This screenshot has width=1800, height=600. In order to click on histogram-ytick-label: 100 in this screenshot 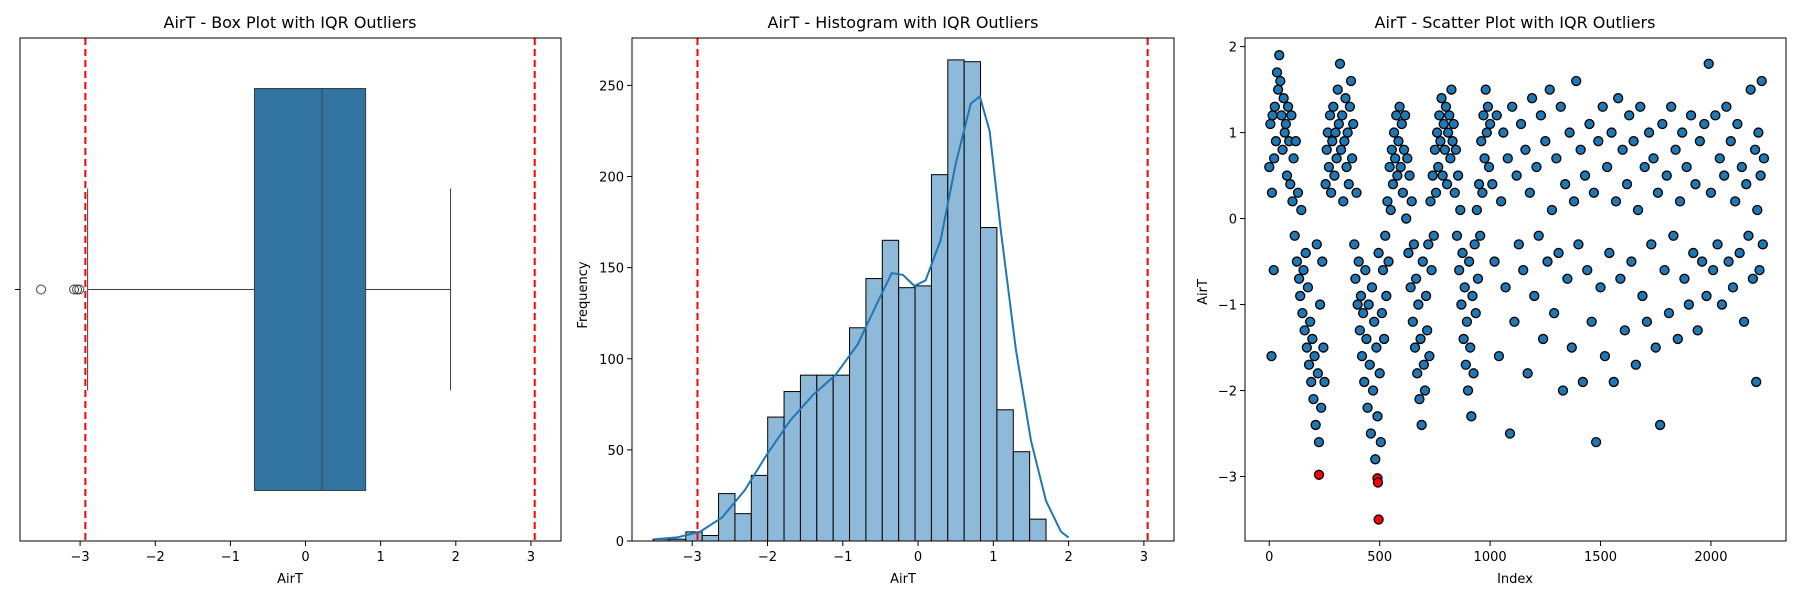, I will do `click(611, 360)`.